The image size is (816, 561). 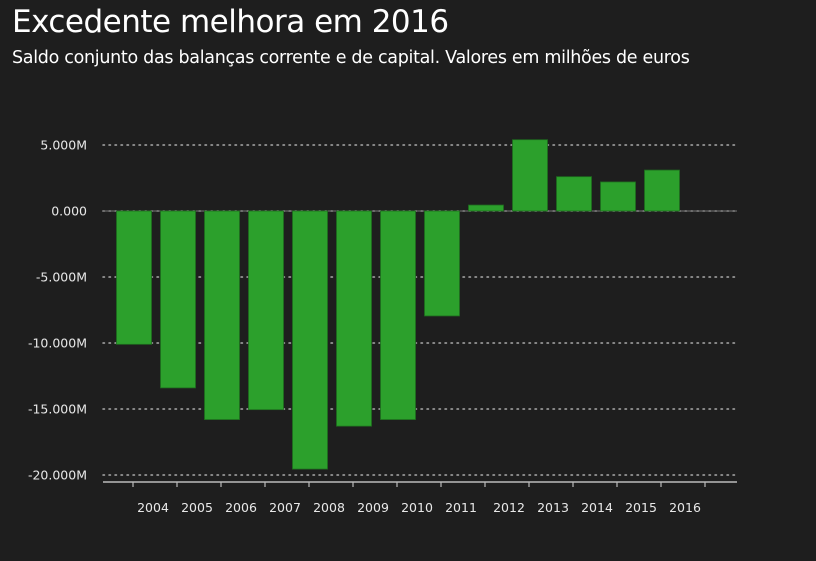 What do you see at coordinates (134, 277) in the screenshot?
I see `bar-2004` at bounding box center [134, 277].